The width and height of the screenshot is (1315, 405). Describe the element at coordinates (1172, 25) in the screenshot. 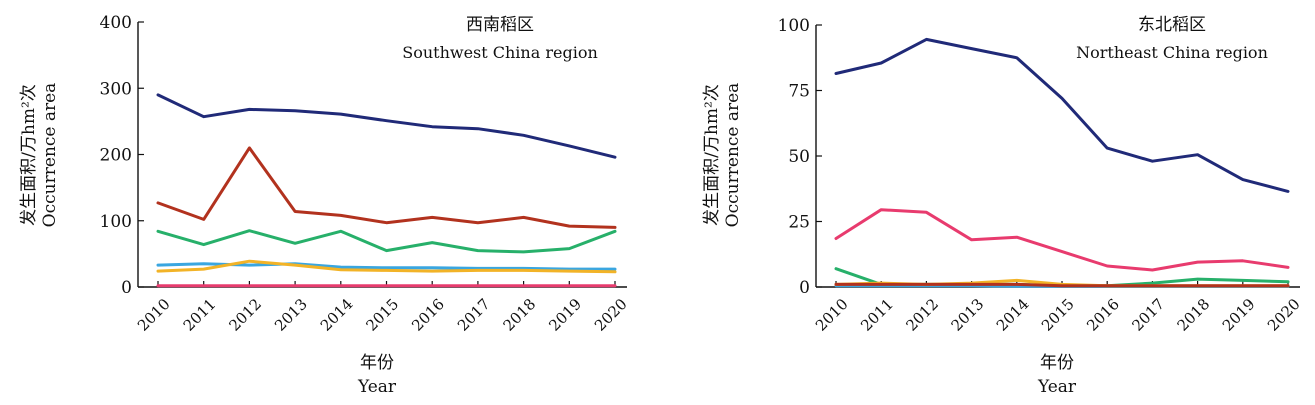

I see `chart-title: 东北稻区` at that location.